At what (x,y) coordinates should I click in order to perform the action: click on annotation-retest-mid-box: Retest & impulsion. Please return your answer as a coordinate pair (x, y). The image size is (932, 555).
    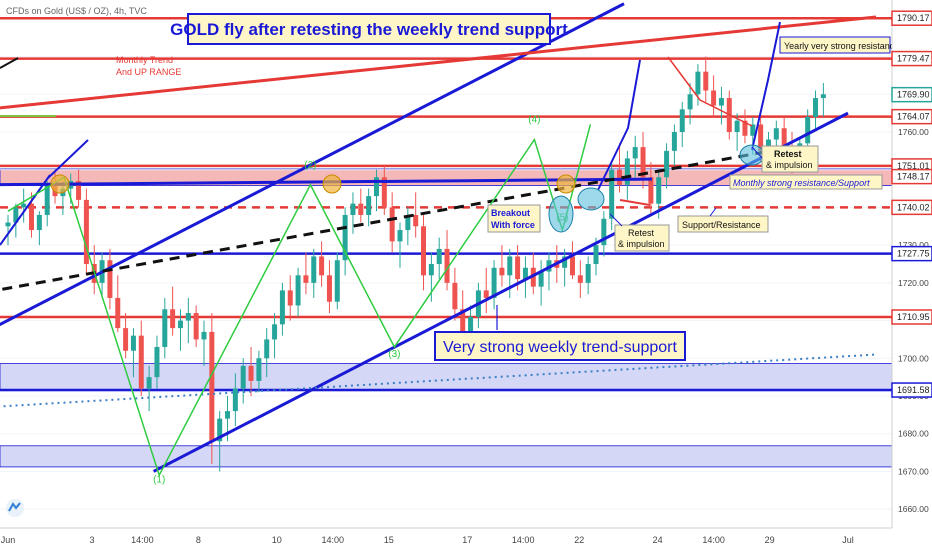
    Looking at the image, I should click on (642, 238).